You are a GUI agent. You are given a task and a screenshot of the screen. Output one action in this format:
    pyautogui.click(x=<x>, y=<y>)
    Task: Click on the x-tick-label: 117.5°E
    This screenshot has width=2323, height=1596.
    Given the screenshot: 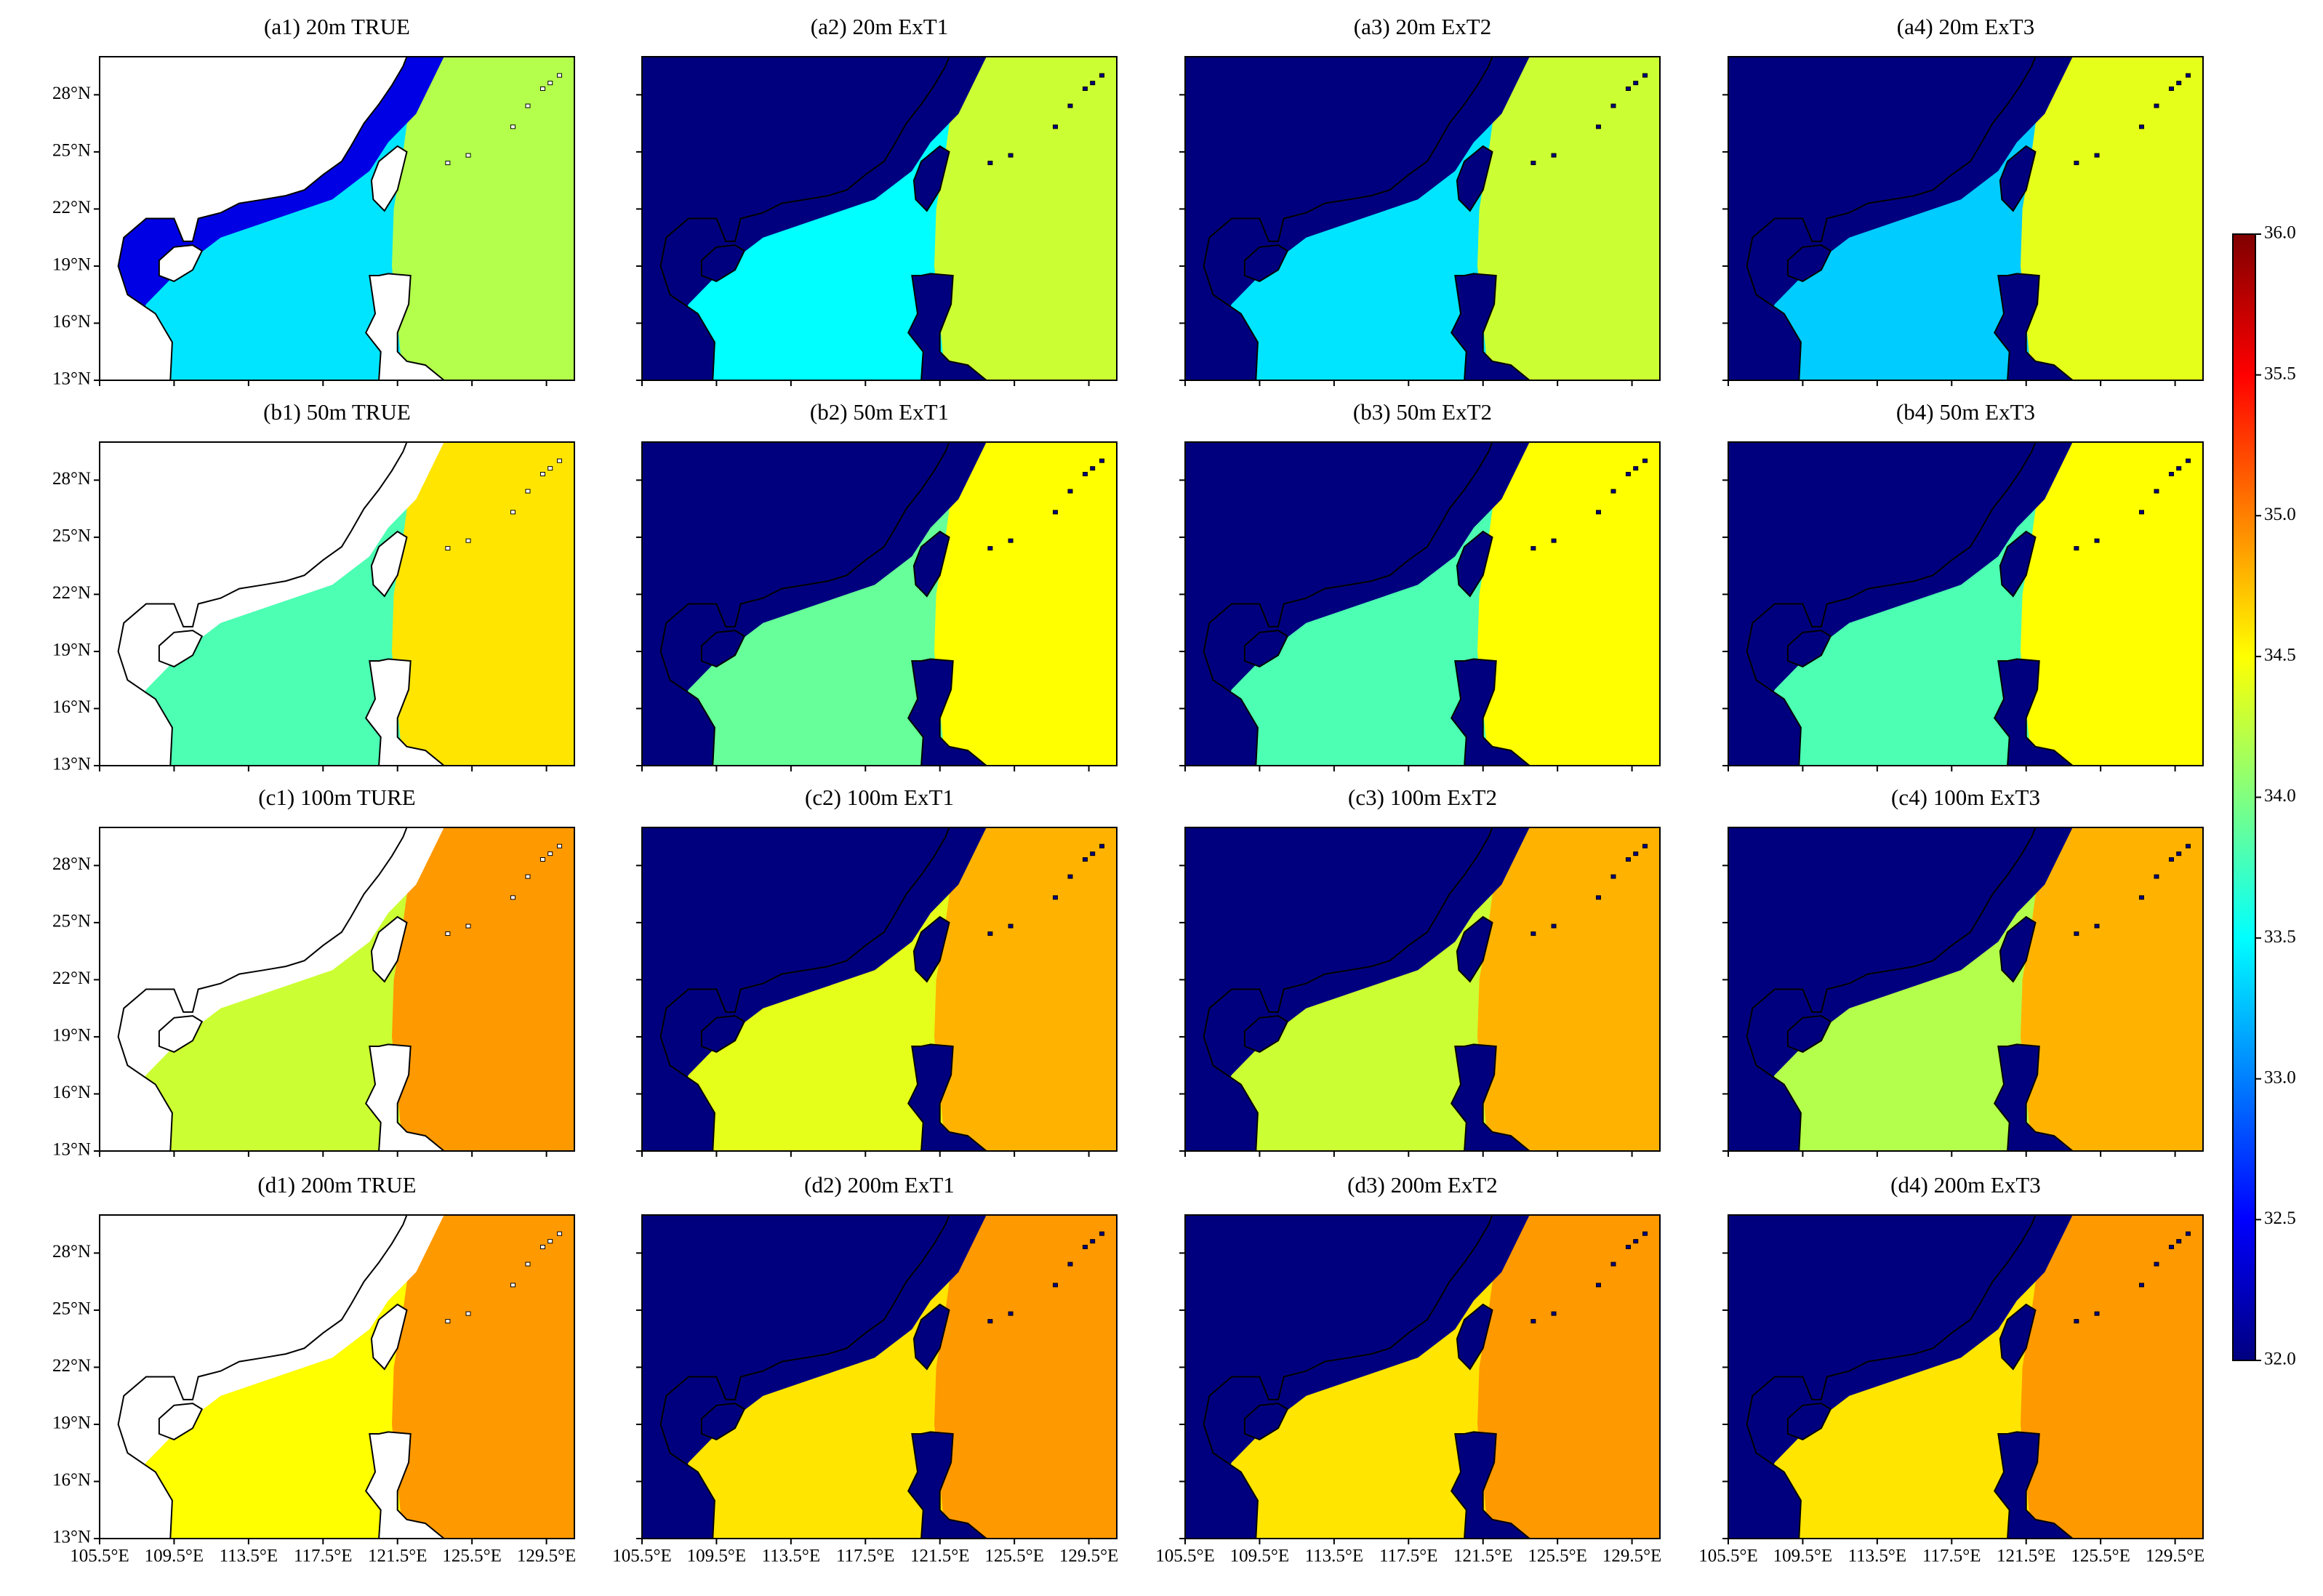 What is the action you would take?
    pyautogui.click(x=865, y=1557)
    